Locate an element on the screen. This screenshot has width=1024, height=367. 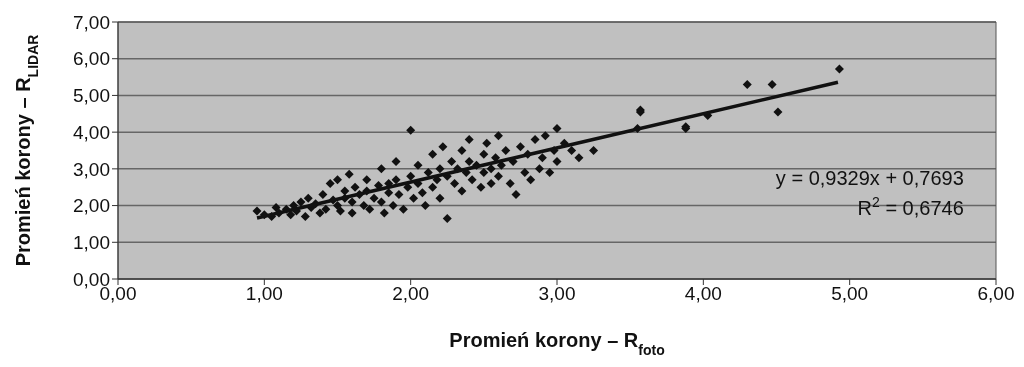
y-tick-label: 6,00 is located at coordinates (91, 59).